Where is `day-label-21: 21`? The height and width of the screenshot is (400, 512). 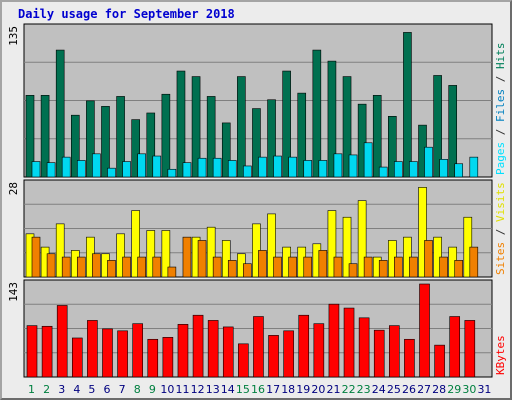 day-label-21: 21 is located at coordinates (333, 389).